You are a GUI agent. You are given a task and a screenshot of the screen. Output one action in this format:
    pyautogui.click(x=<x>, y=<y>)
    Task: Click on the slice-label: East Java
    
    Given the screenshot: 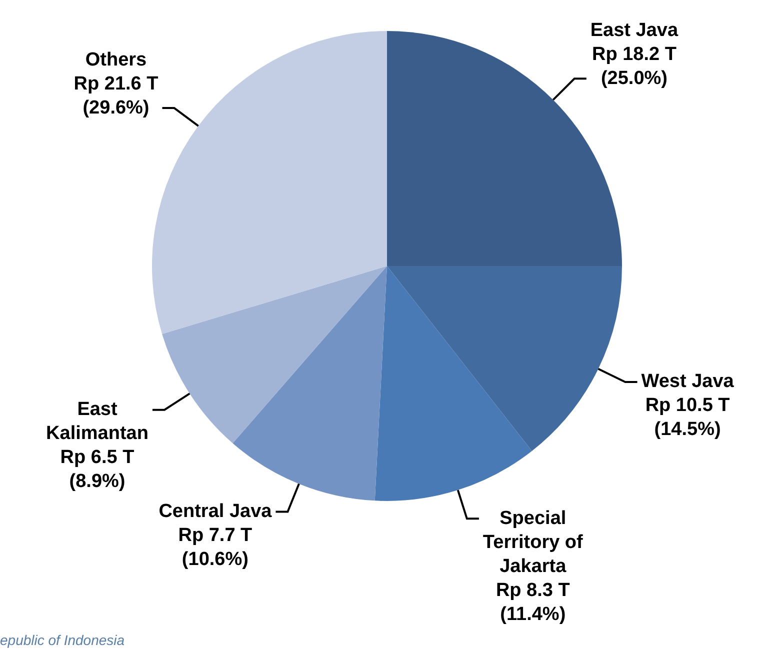 What is the action you would take?
    pyautogui.click(x=634, y=30)
    